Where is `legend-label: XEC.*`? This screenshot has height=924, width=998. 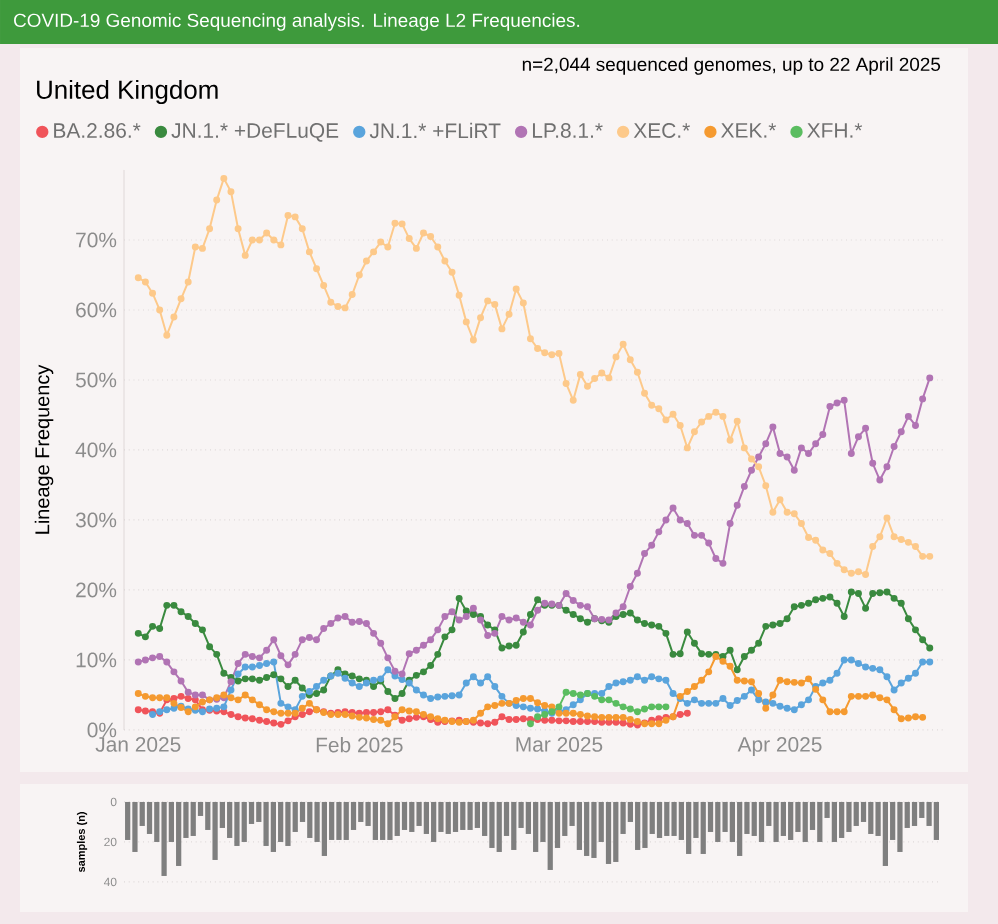 legend-label: XEC.* is located at coordinates (661, 130).